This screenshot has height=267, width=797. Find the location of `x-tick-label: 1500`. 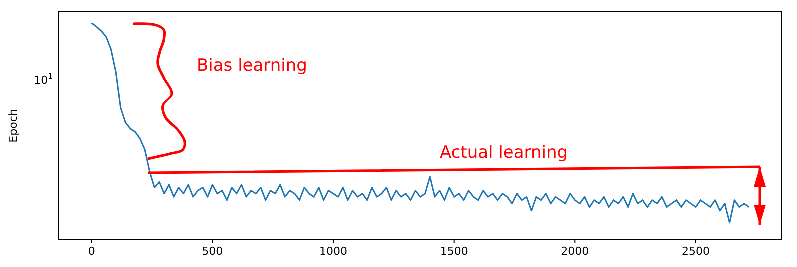

x-tick-label: 1500 is located at coordinates (454, 251).